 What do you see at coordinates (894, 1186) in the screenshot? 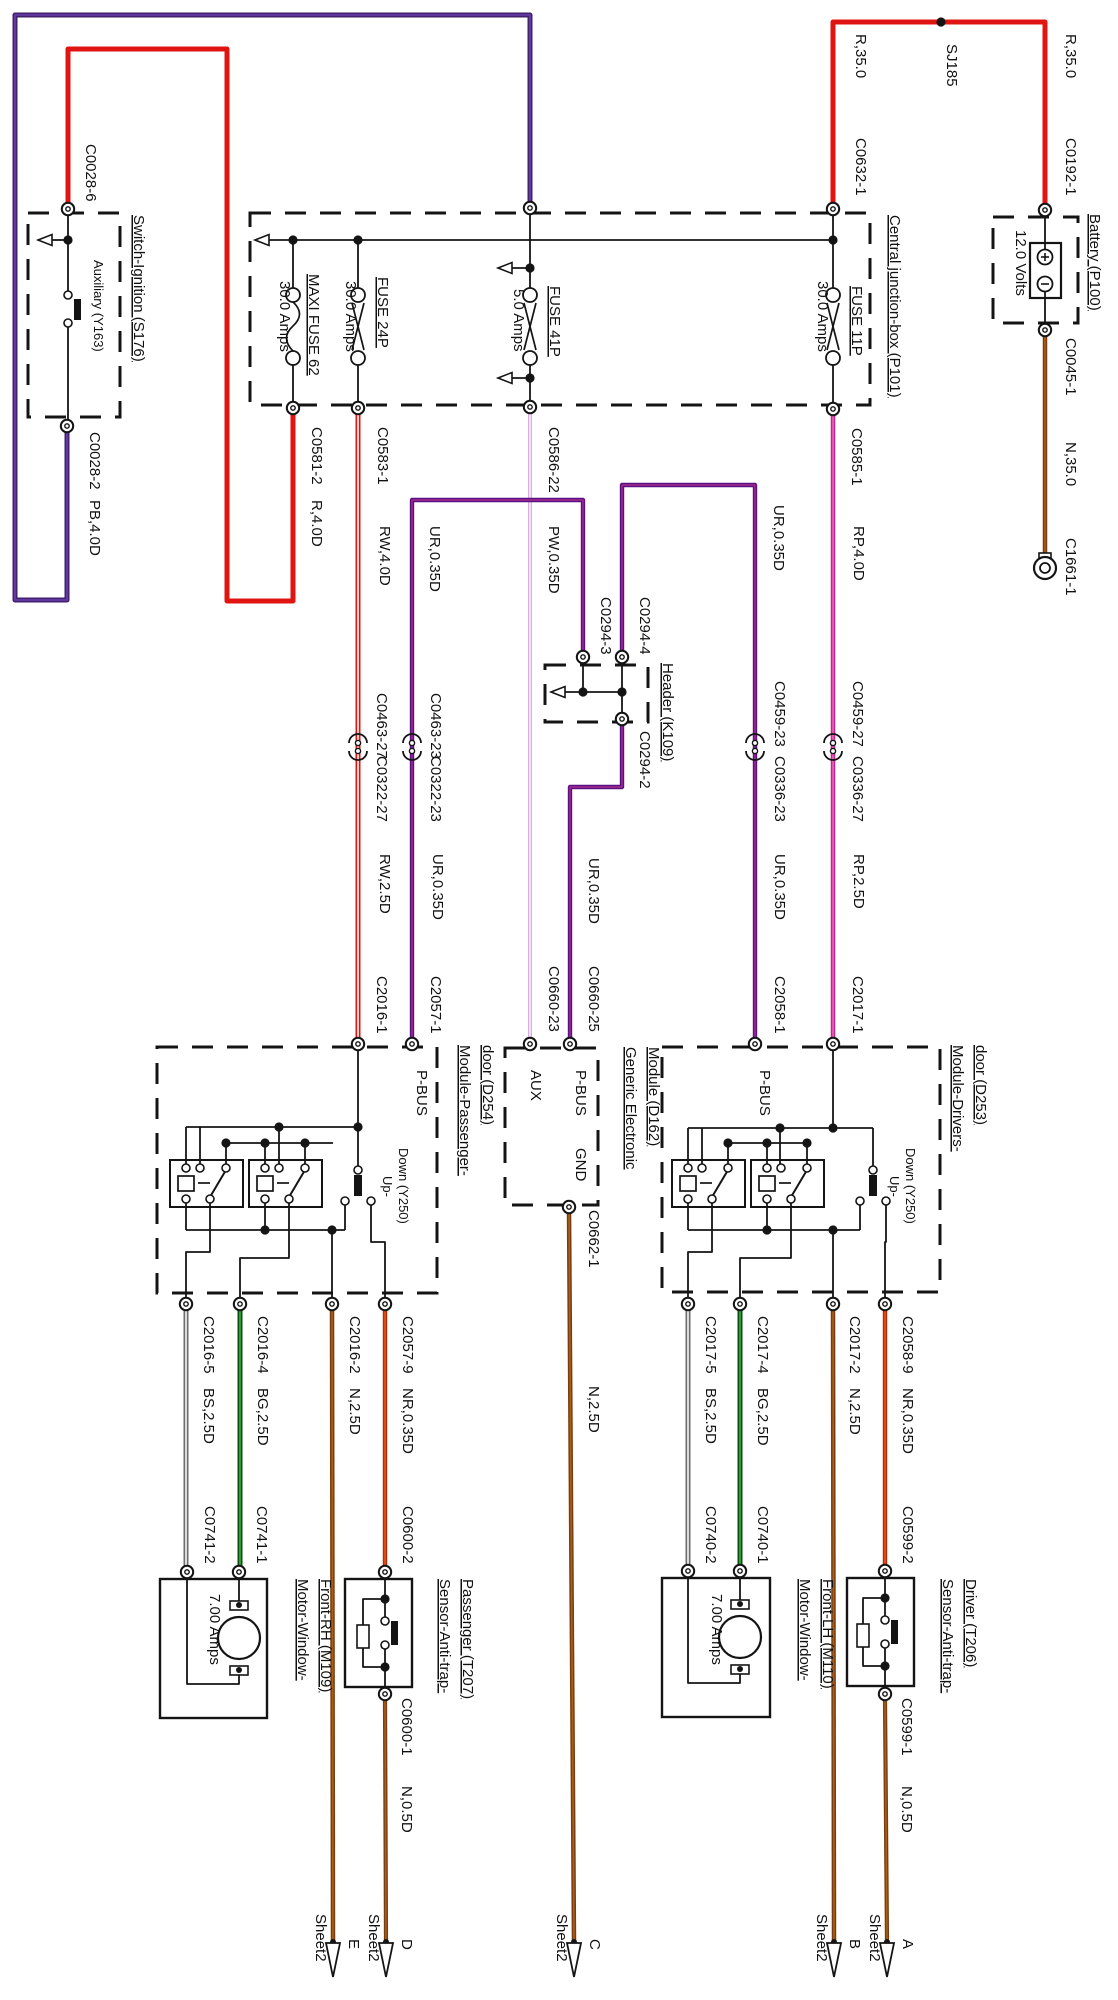
I see `label-up-: Up-` at bounding box center [894, 1186].